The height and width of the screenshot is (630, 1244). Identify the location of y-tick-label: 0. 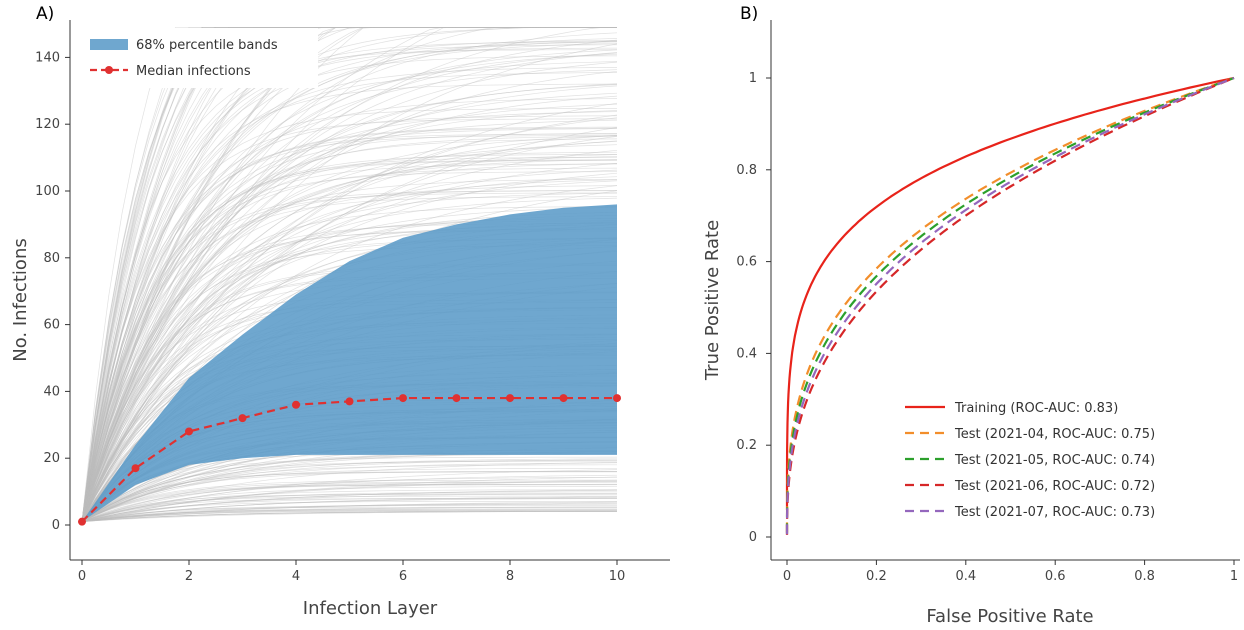
(753, 537).